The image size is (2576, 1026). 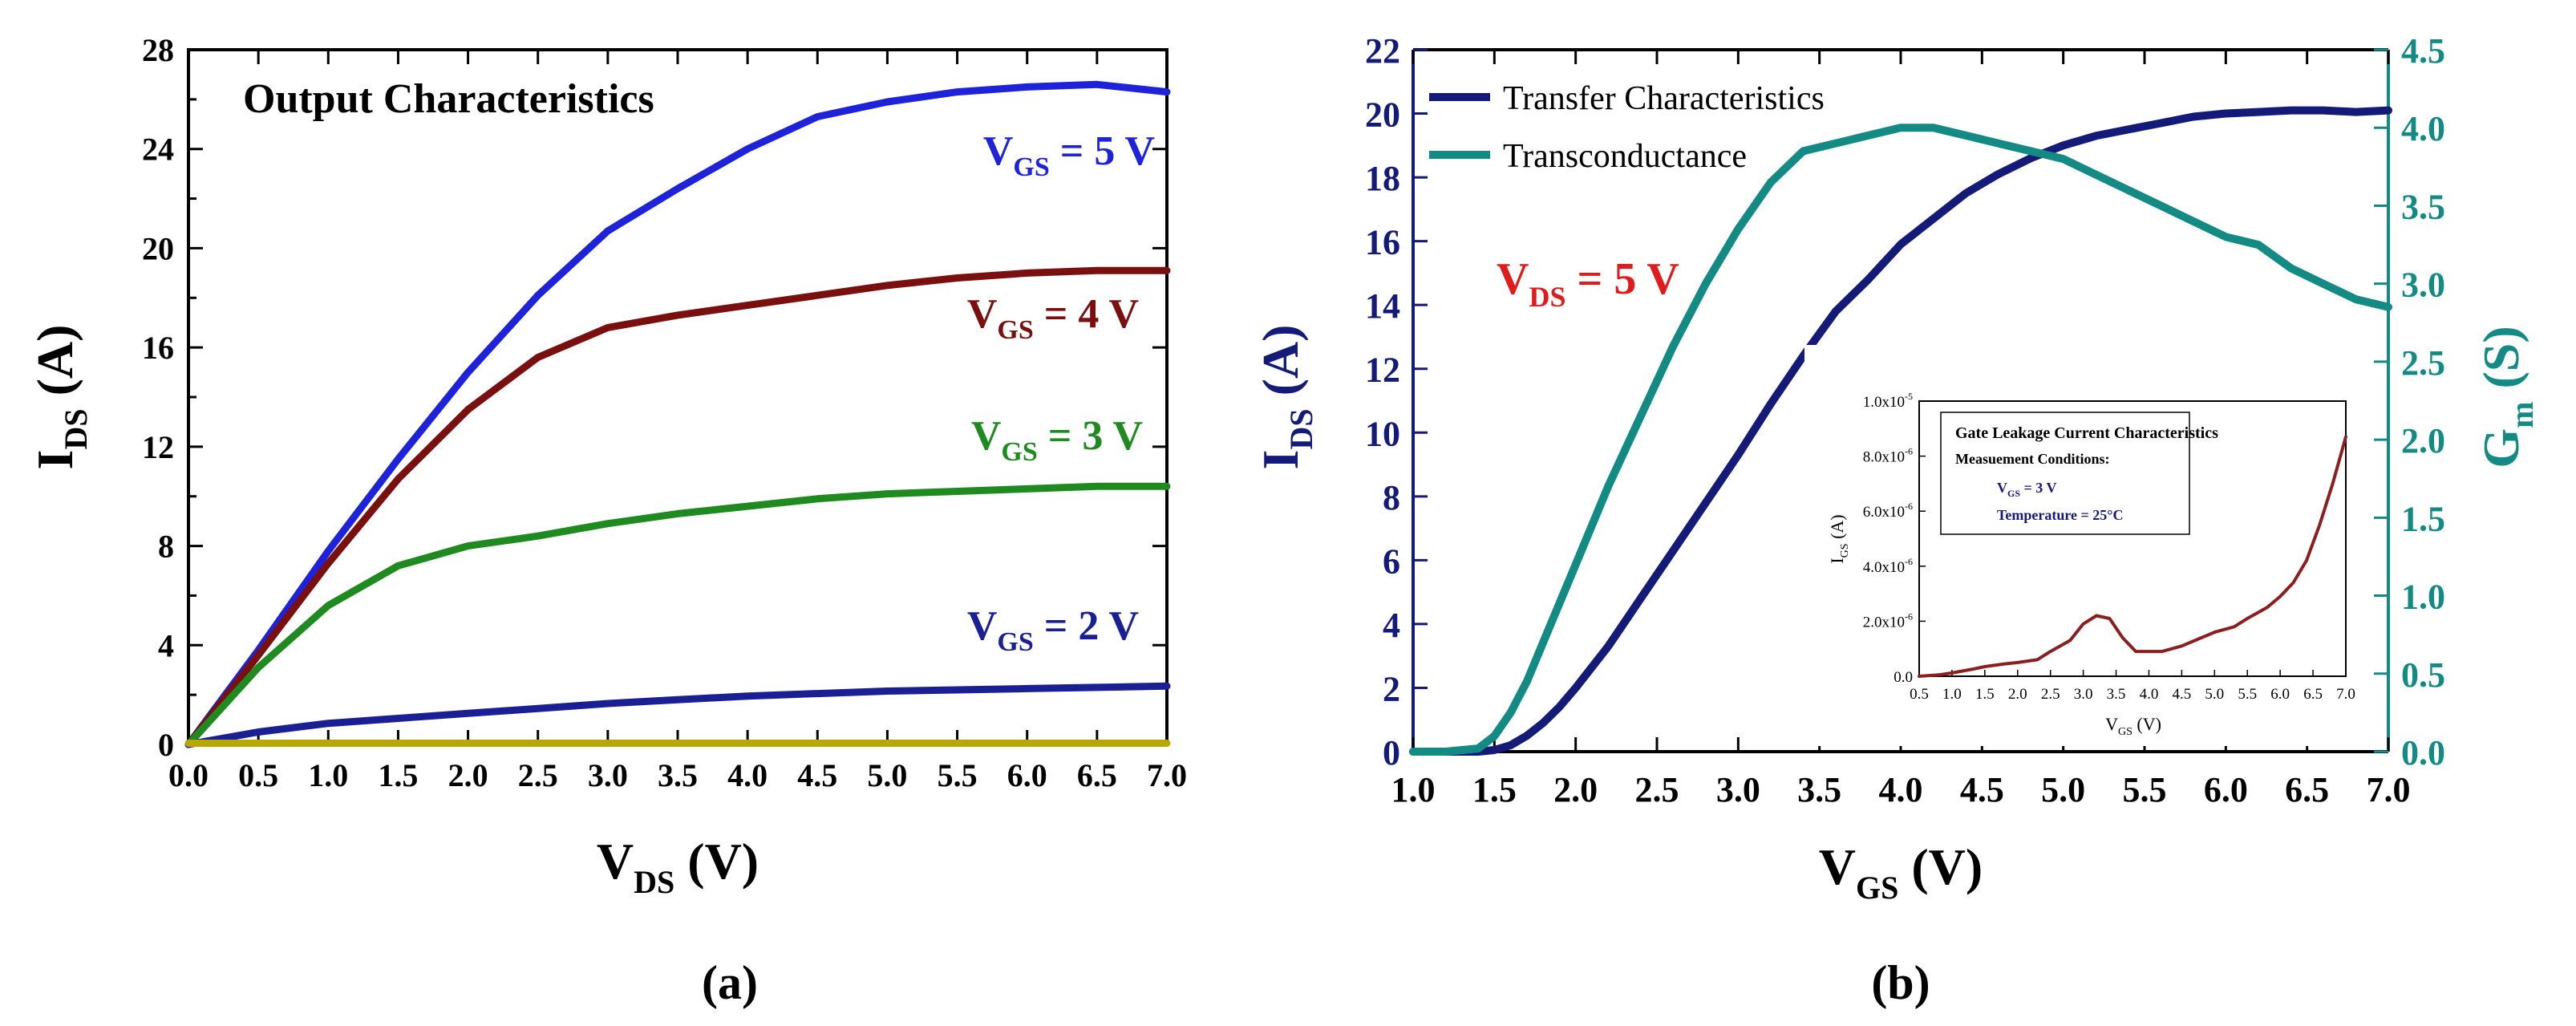 What do you see at coordinates (1053, 630) in the screenshot?
I see `series-label-vgs2: VGS = 2 V` at bounding box center [1053, 630].